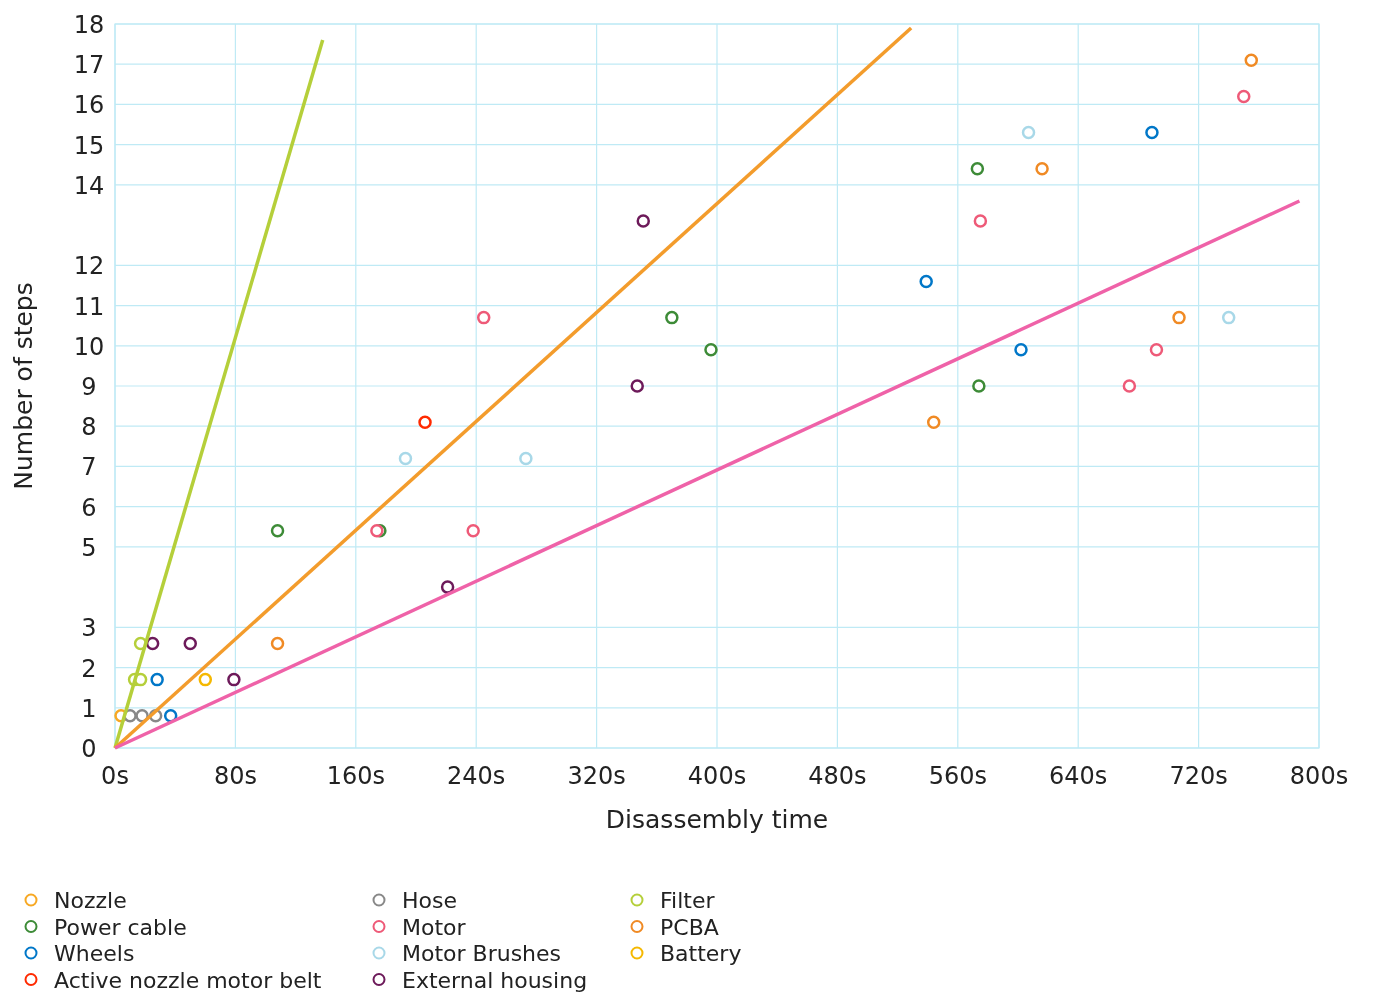 The image size is (1373, 1001). Describe the element at coordinates (89, 547) in the screenshot. I see `y-tick-label: 5` at that location.